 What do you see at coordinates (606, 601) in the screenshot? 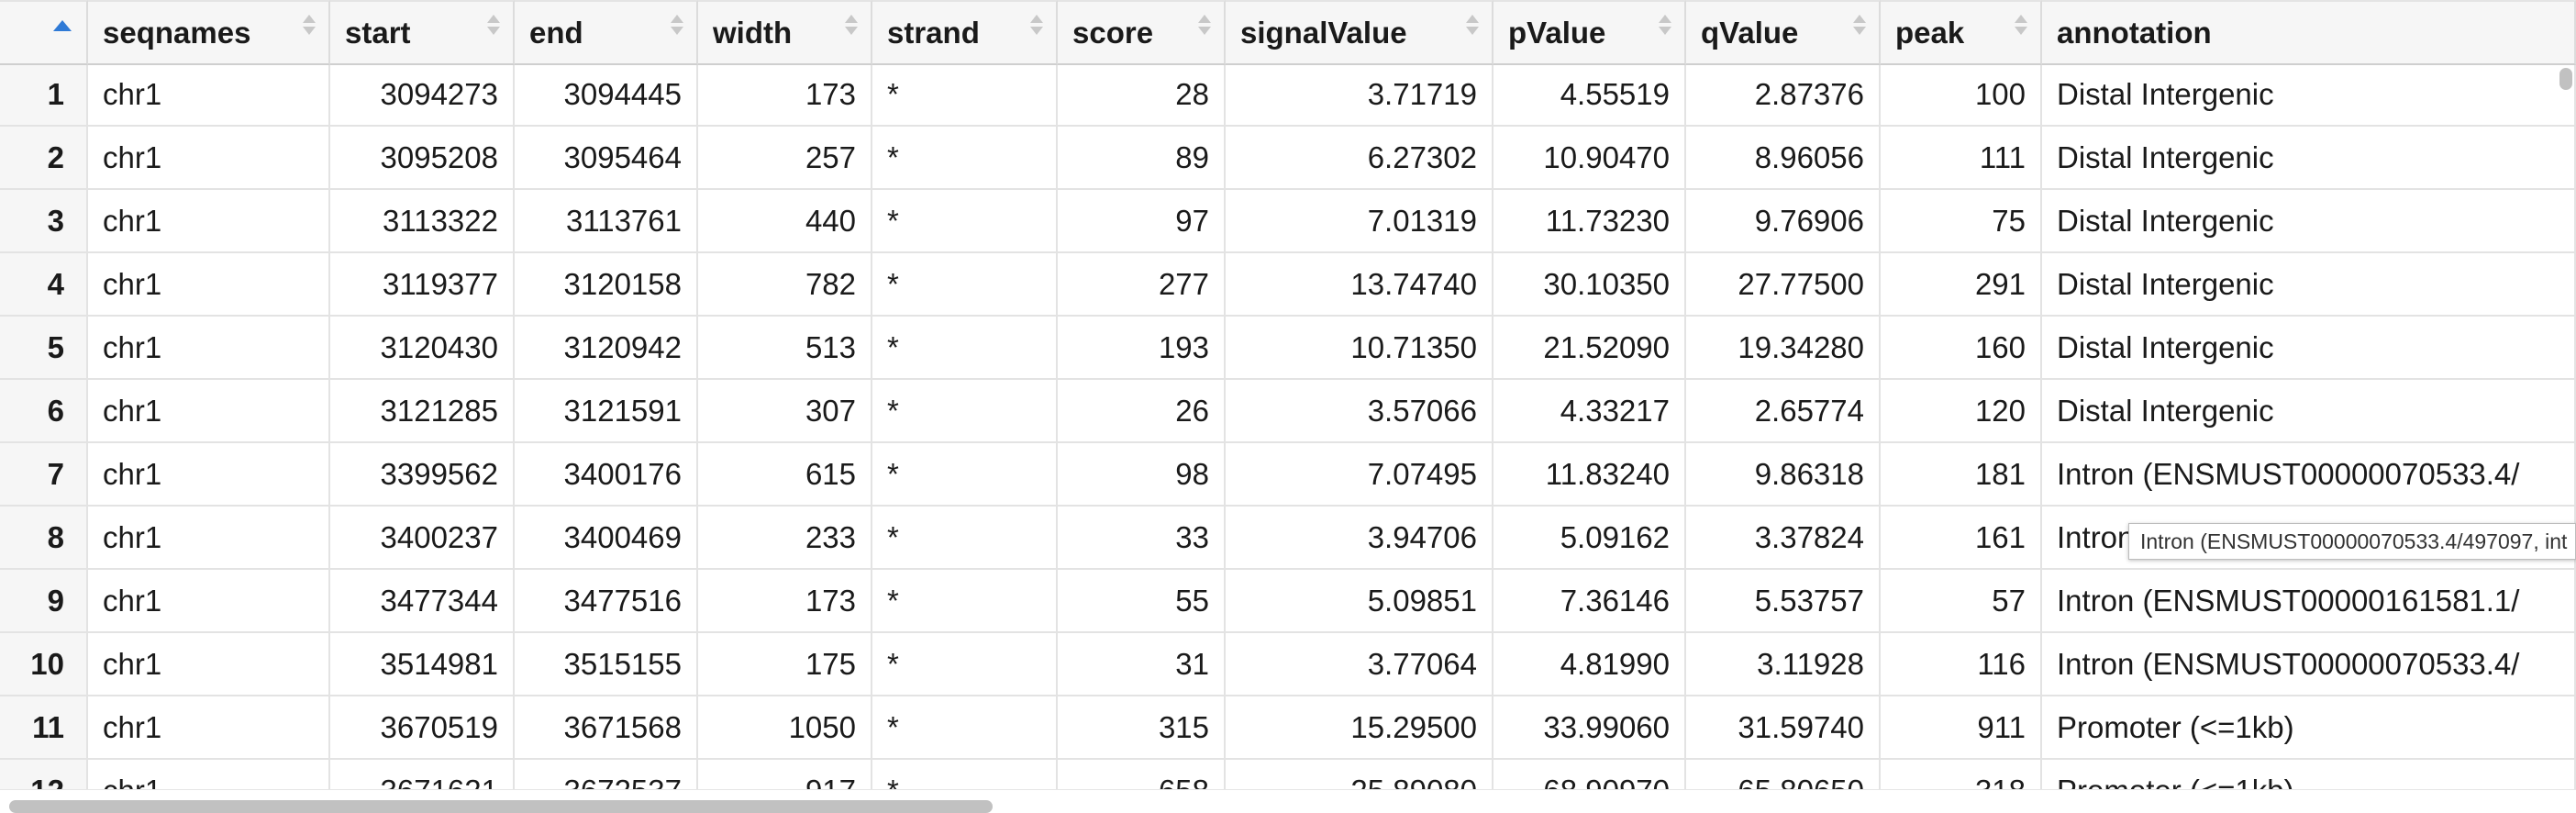
I see `table-cell-end: 3477516` at bounding box center [606, 601].